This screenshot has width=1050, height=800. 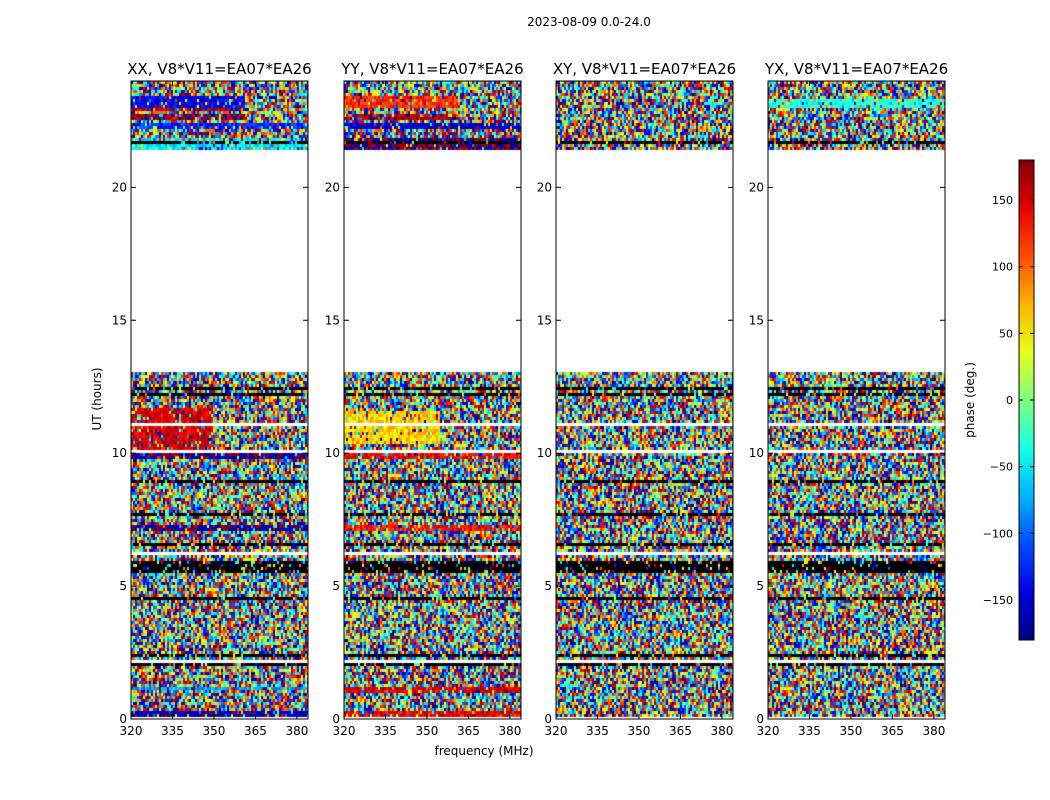 I want to click on panel-image-yx, so click(x=856, y=400).